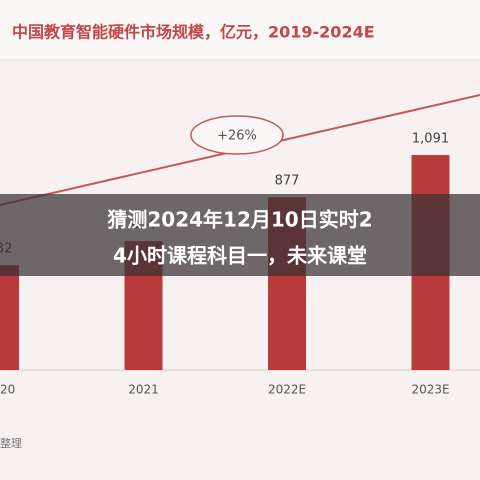 The image size is (480, 480). I want to click on value-label: 1,091, so click(430, 139).